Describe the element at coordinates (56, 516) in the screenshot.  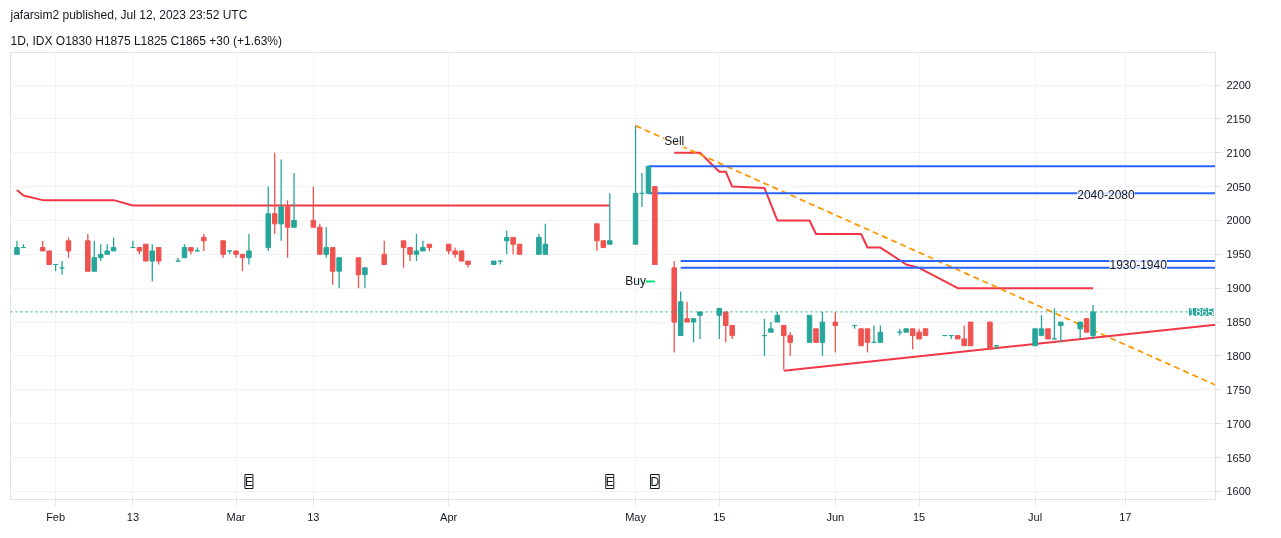
I see `x-tick-label: Feb` at that location.